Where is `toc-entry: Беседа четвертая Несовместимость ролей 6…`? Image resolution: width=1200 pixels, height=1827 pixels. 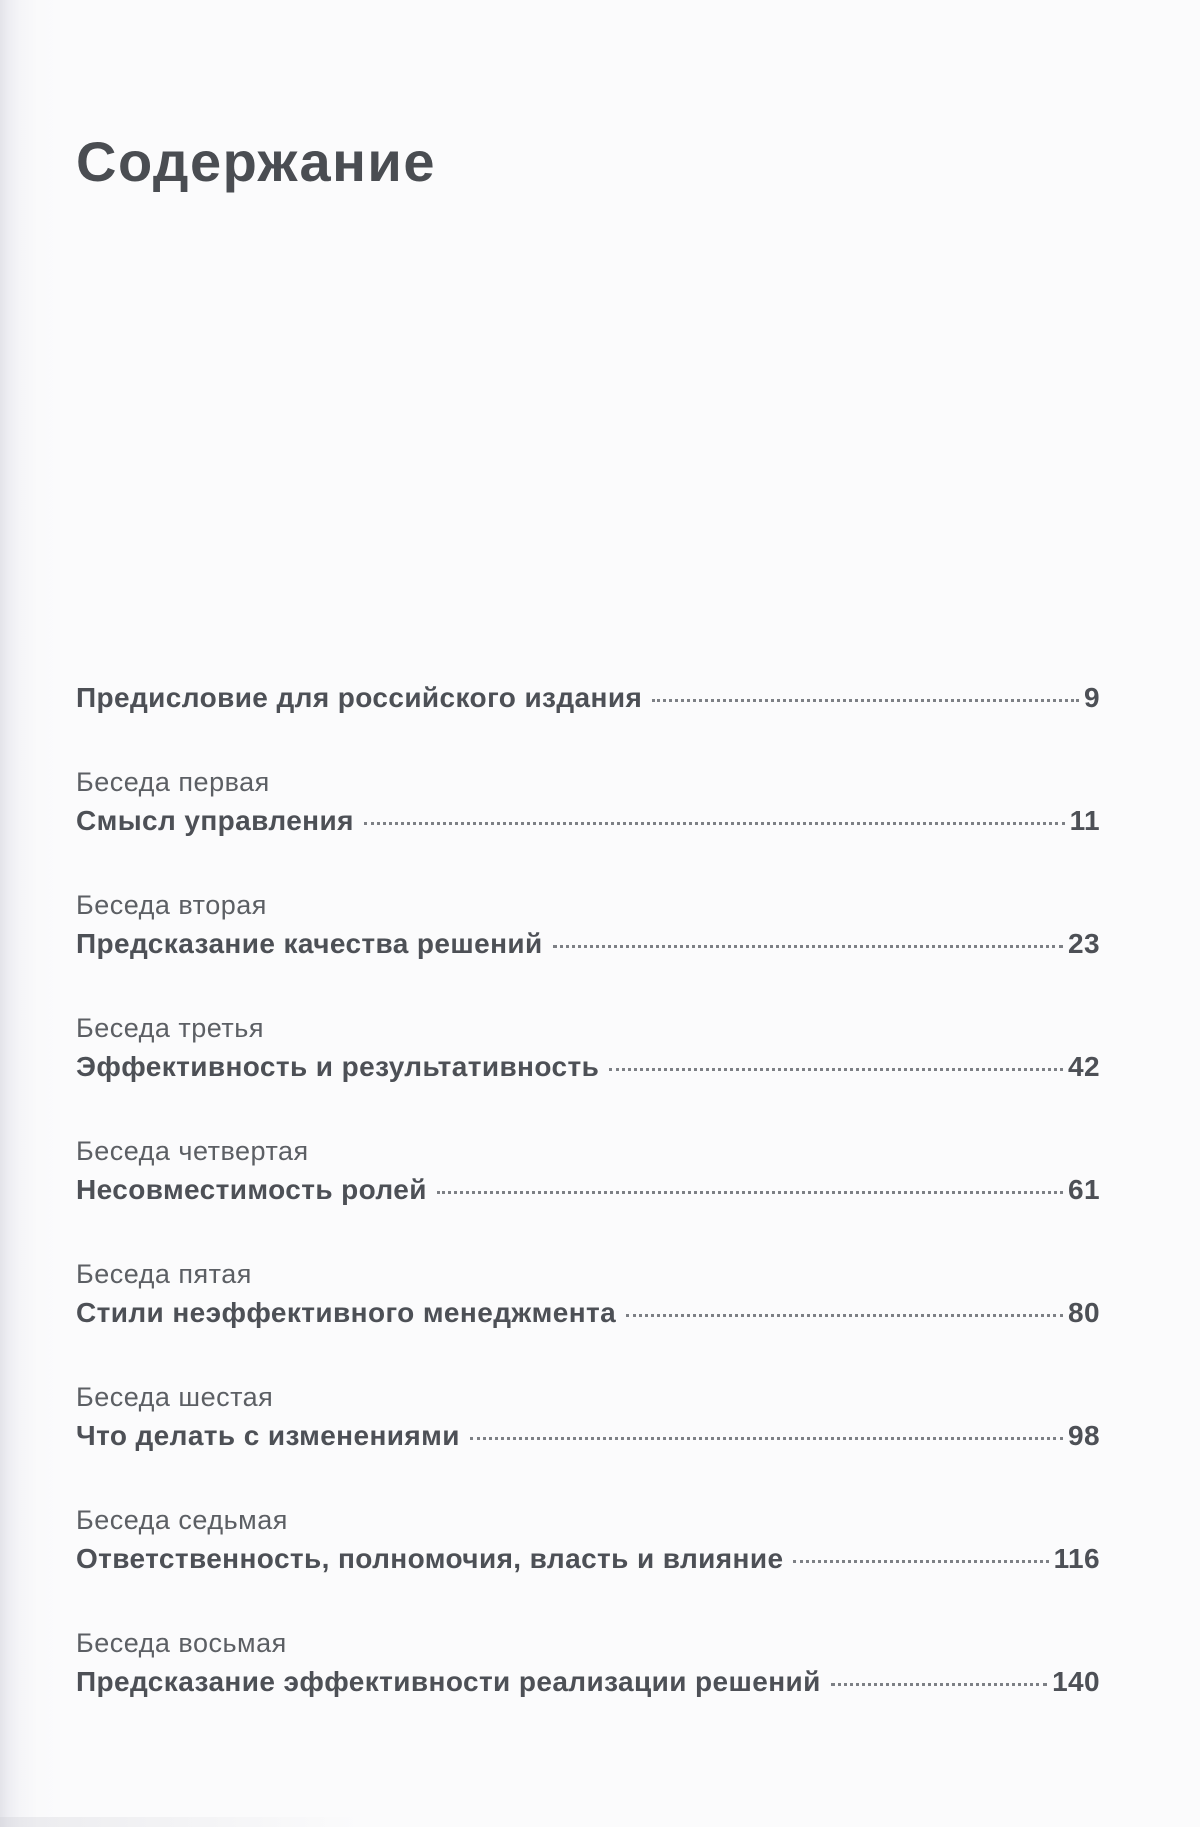
toc-entry: Беседа четвертая Несовместимость ролей 6… is located at coordinates (588, 1171).